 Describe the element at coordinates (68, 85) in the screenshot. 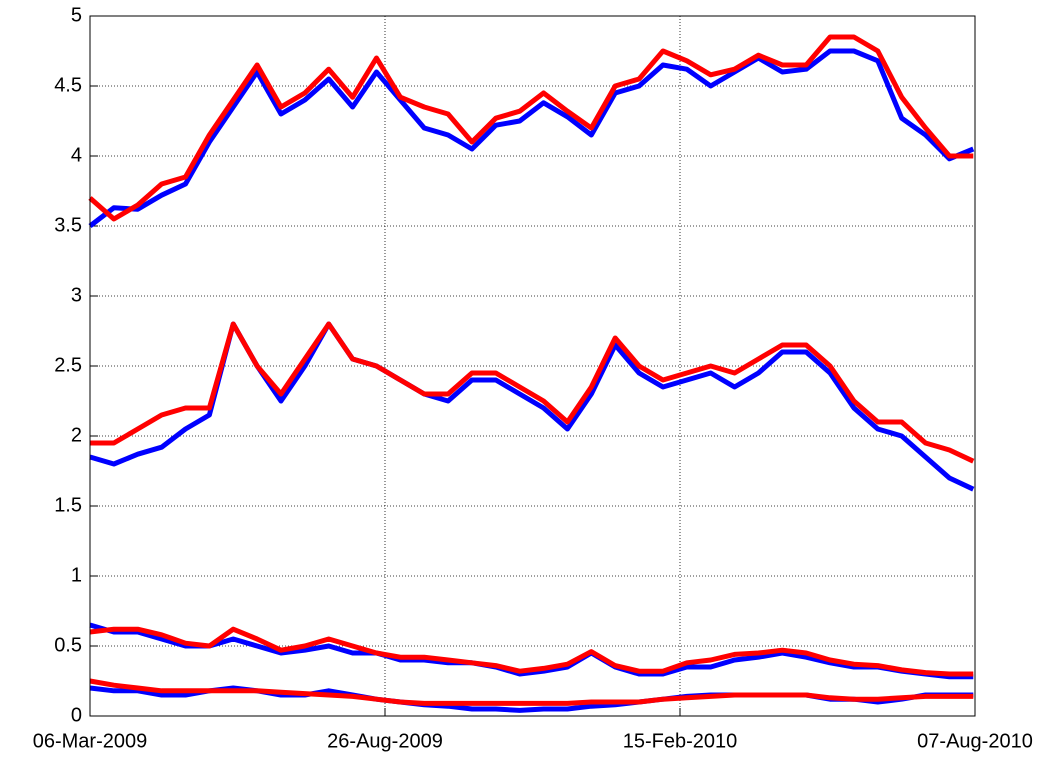

I see `y-tick-label: 4.5` at that location.